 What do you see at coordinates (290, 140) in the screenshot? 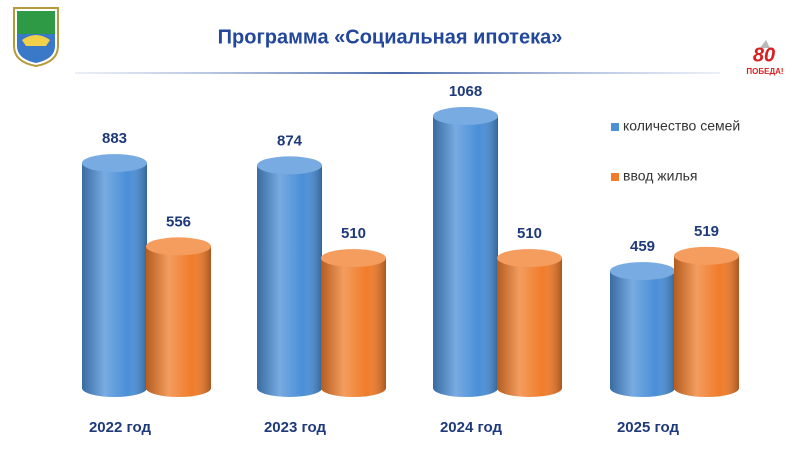
I see `value-label: 874` at bounding box center [290, 140].